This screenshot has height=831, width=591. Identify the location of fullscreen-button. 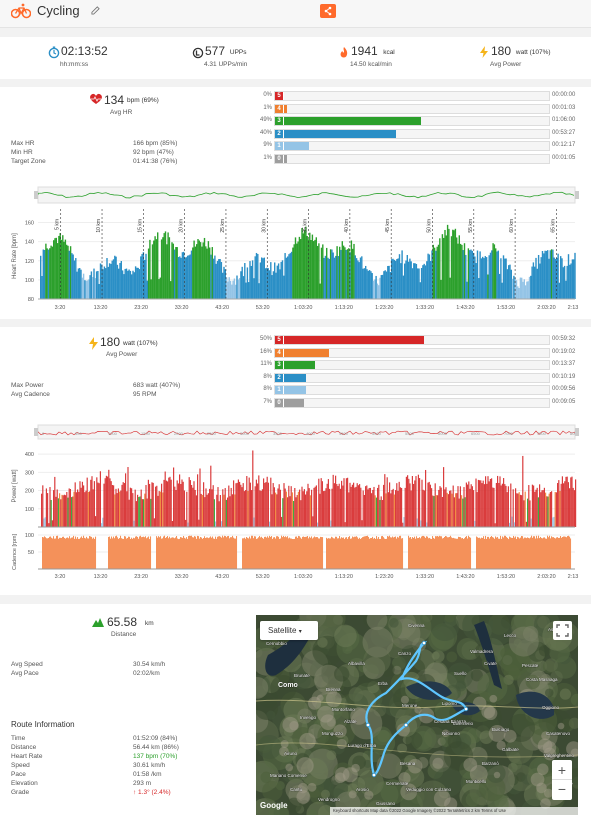
(562, 630).